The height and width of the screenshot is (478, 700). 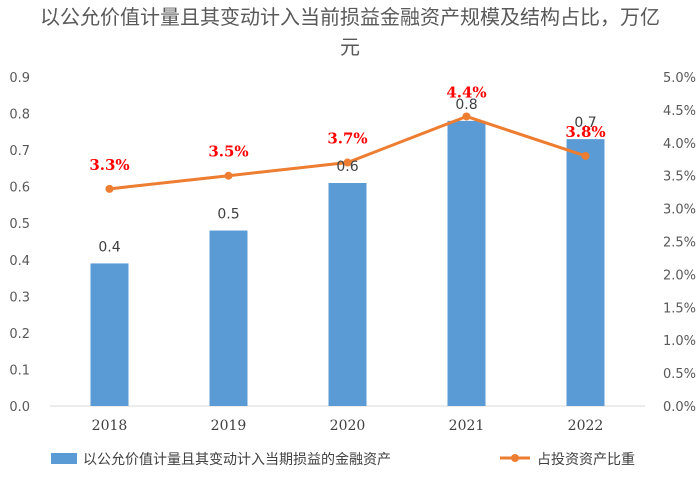 I want to click on legend-bar-label: 以公允价值计量且其变动计入当期损益的金融资产, so click(x=237, y=460).